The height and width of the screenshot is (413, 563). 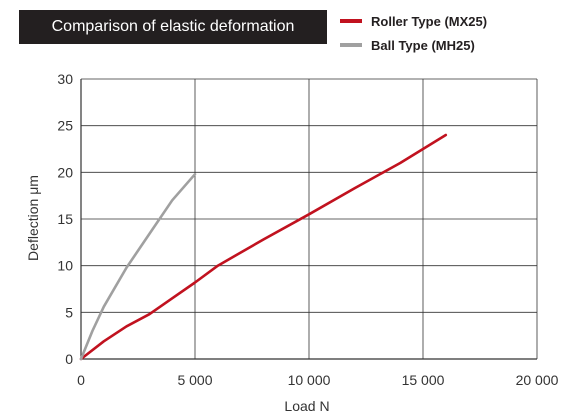 What do you see at coordinates (429, 21) in the screenshot?
I see `legend-label-roller-type: Roller Type (MX25)` at bounding box center [429, 21].